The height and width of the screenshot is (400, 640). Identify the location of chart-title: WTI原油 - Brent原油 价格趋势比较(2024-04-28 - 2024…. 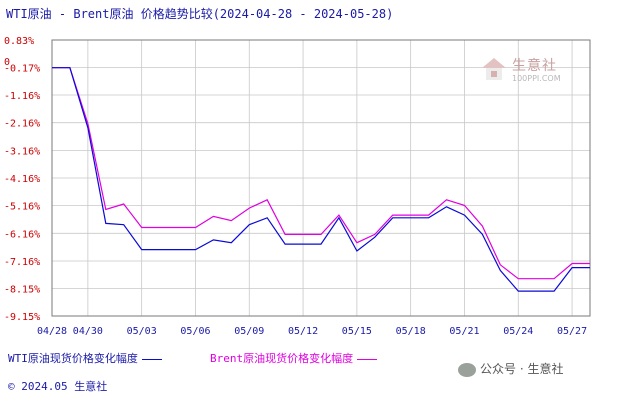
(200, 14).